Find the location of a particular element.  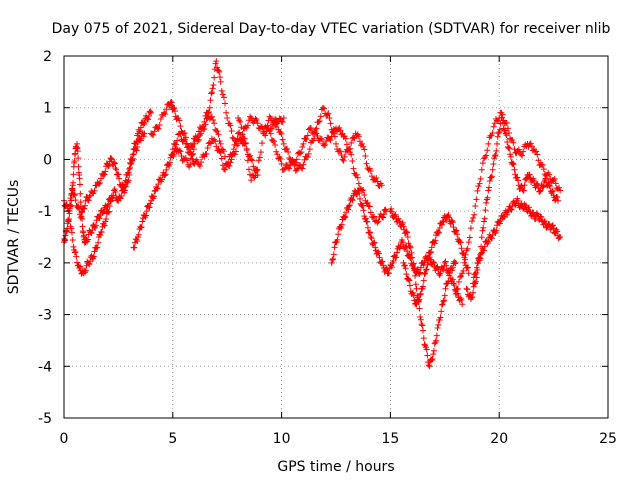

series-track is located at coordinates (204, 138).